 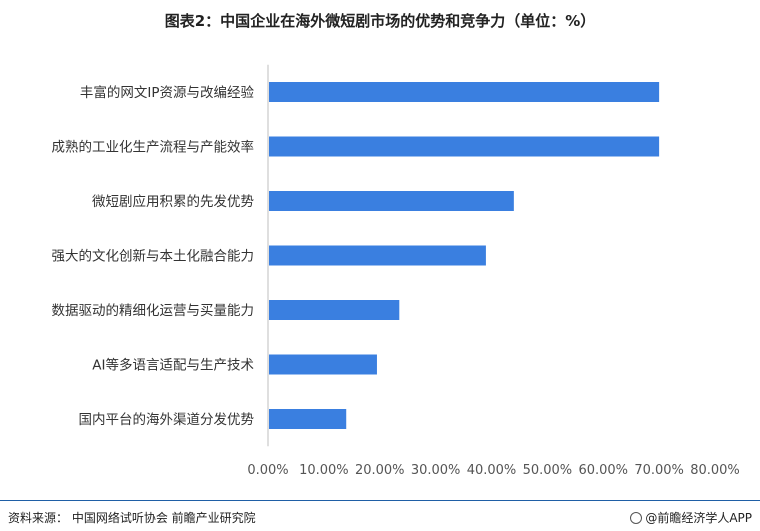 I want to click on x-tick-label: 10.00%, so click(x=324, y=470).